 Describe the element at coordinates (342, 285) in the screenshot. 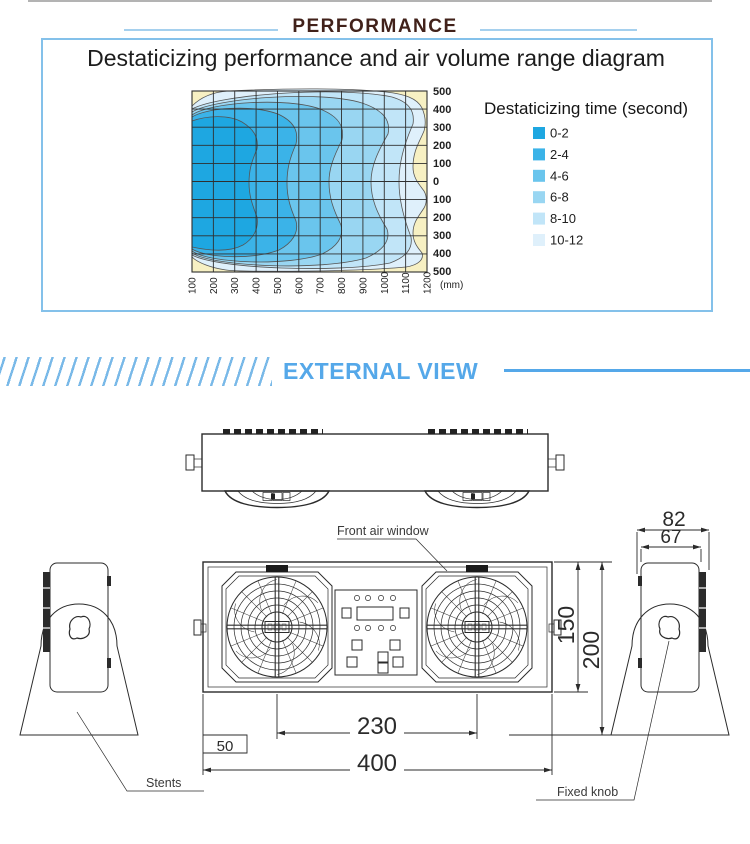

I see `x-tick: 800` at that location.